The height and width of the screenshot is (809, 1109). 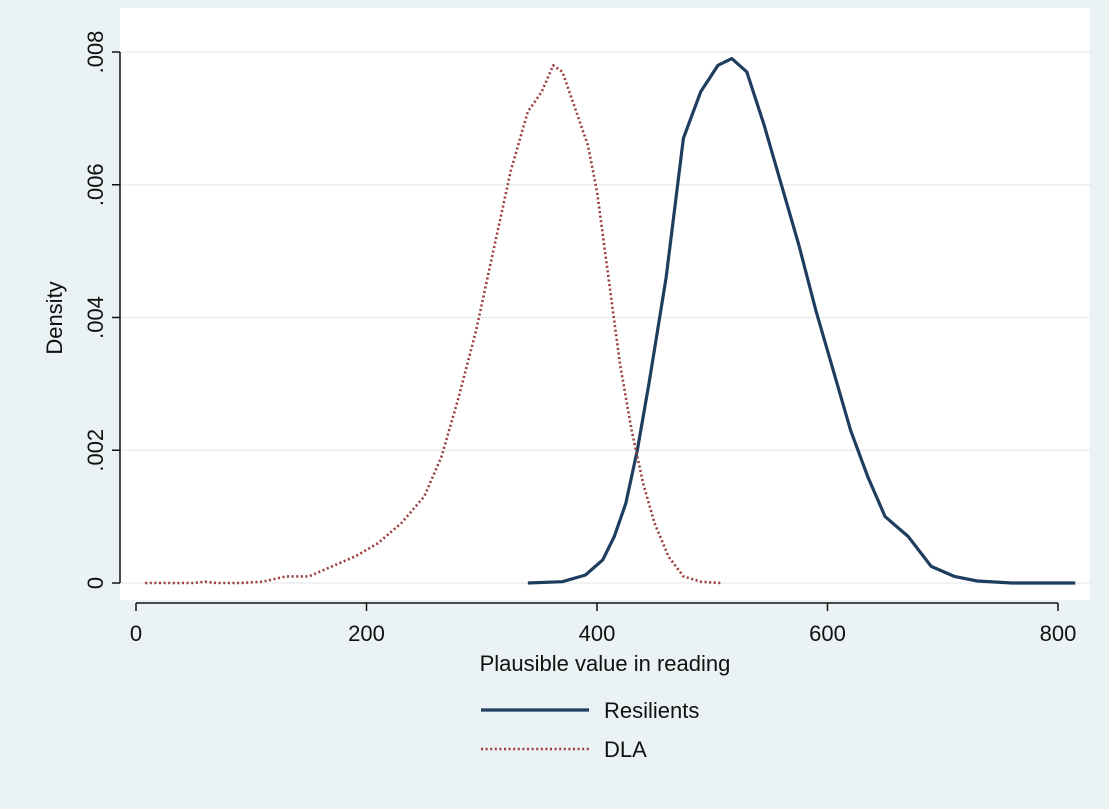 I want to click on y-tick-label-4: .008, so click(x=95, y=52).